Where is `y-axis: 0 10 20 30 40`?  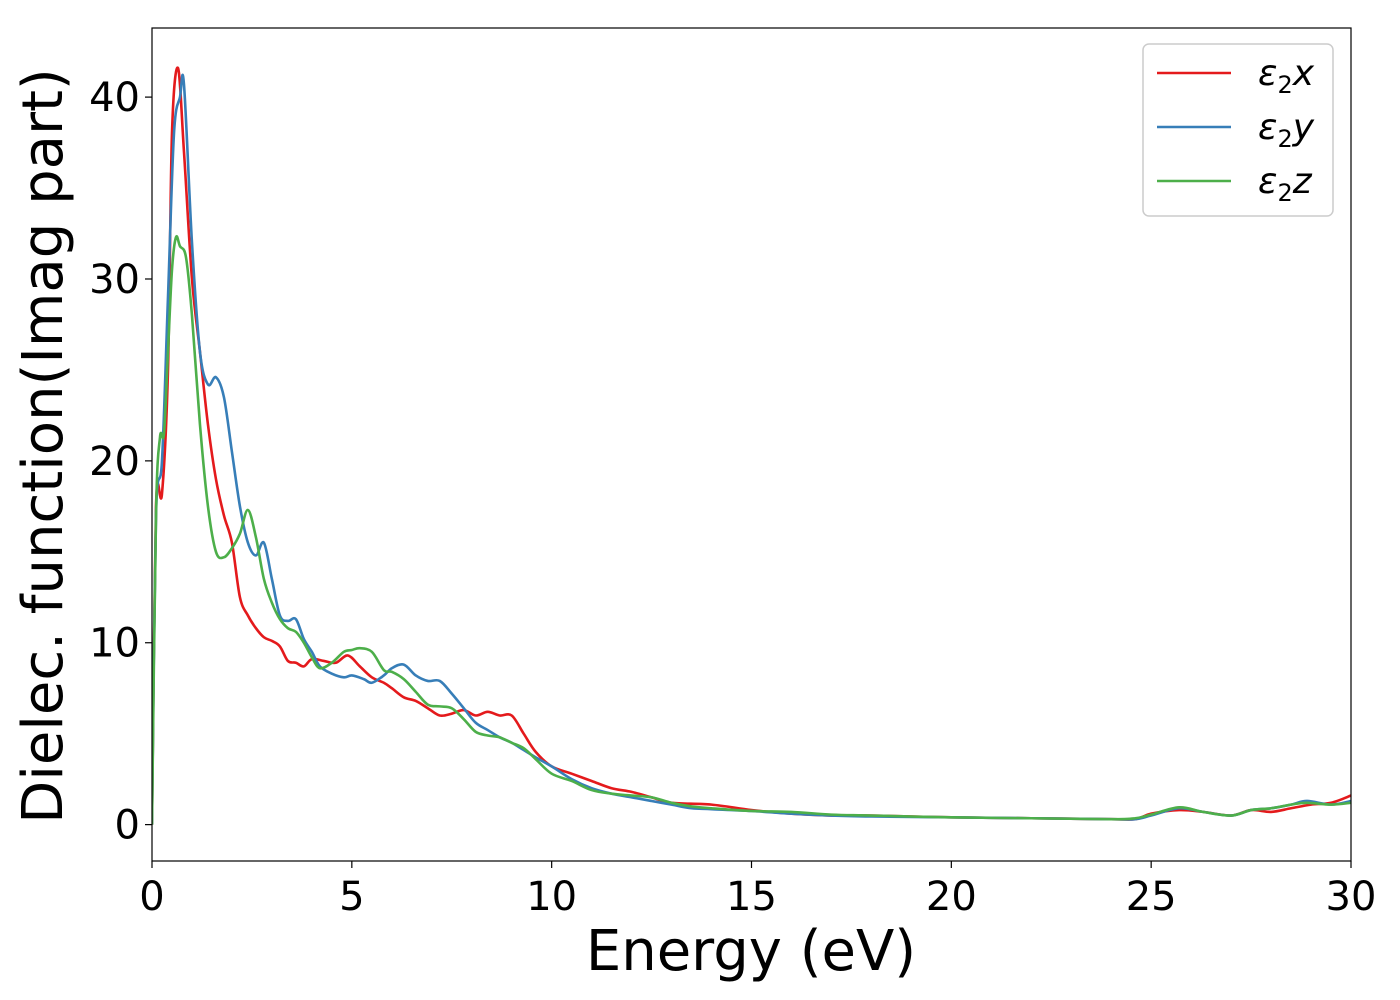
y-axis: 0 10 20 30 40 is located at coordinates (120, 462).